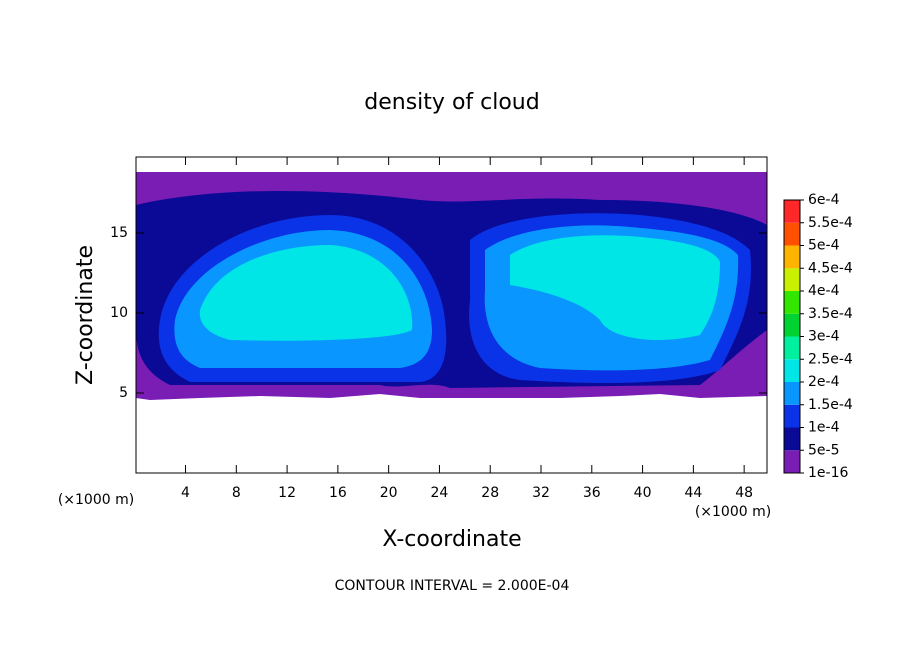 The width and height of the screenshot is (904, 654). I want to click on footer: CONTOUR INTERVAL = 2.000E-04, so click(452, 586).